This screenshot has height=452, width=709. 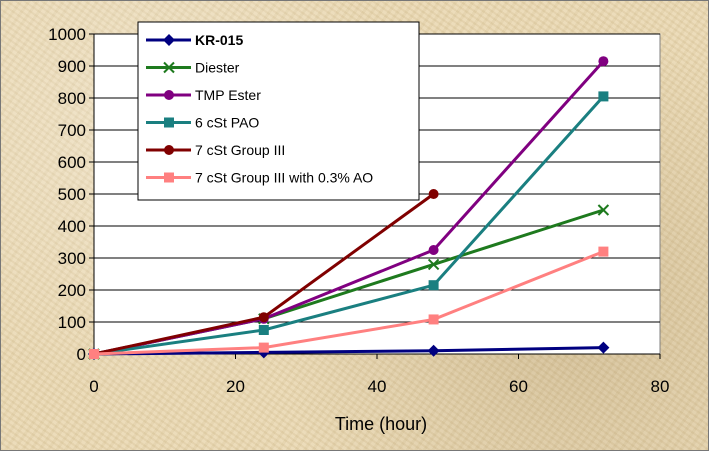 What do you see at coordinates (169, 177) in the screenshot?
I see `legend-marker-7-cst-group-iii-with-0-3-ao` at bounding box center [169, 177].